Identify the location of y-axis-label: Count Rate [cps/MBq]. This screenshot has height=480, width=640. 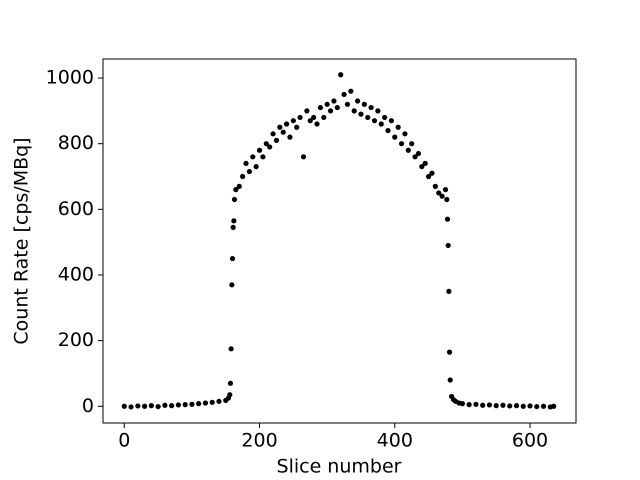
(22, 240).